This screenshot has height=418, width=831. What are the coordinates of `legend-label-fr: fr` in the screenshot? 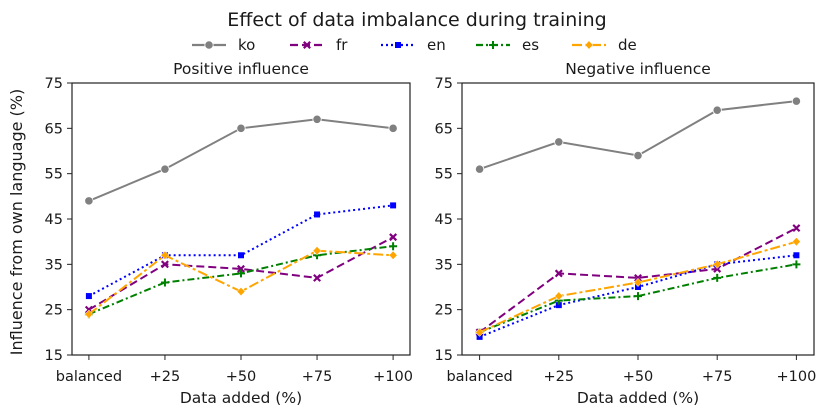 It's located at (342, 45).